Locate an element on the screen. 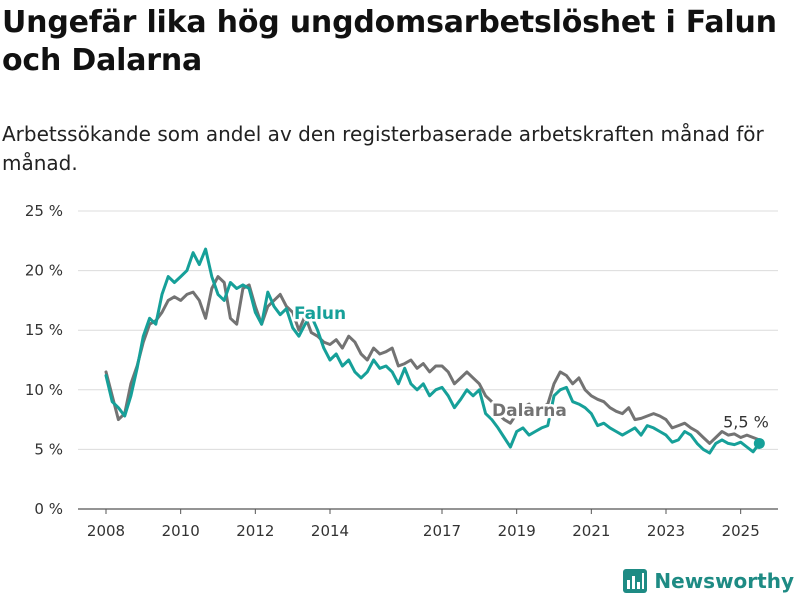 This screenshot has height=600, width=800. x-tick-label: 2012 is located at coordinates (255, 531).